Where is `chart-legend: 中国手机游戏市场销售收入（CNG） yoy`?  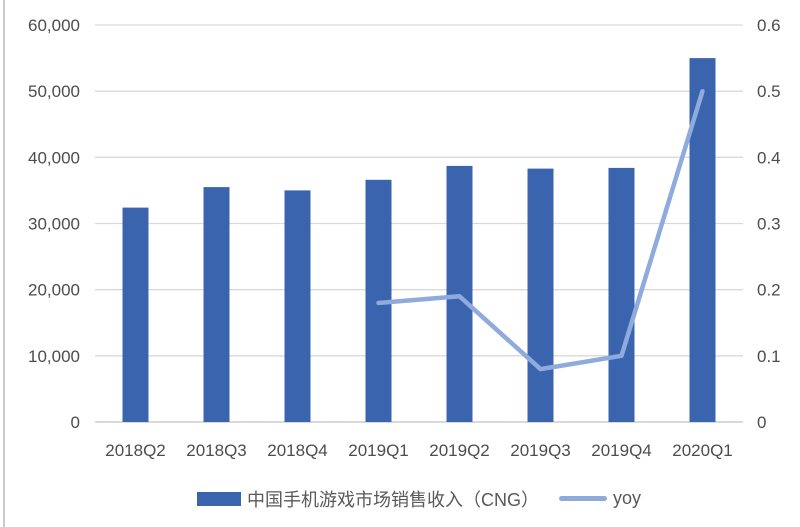
chart-legend: 中国手机游戏市场销售收入（CNG） yoy is located at coordinates (400, 498).